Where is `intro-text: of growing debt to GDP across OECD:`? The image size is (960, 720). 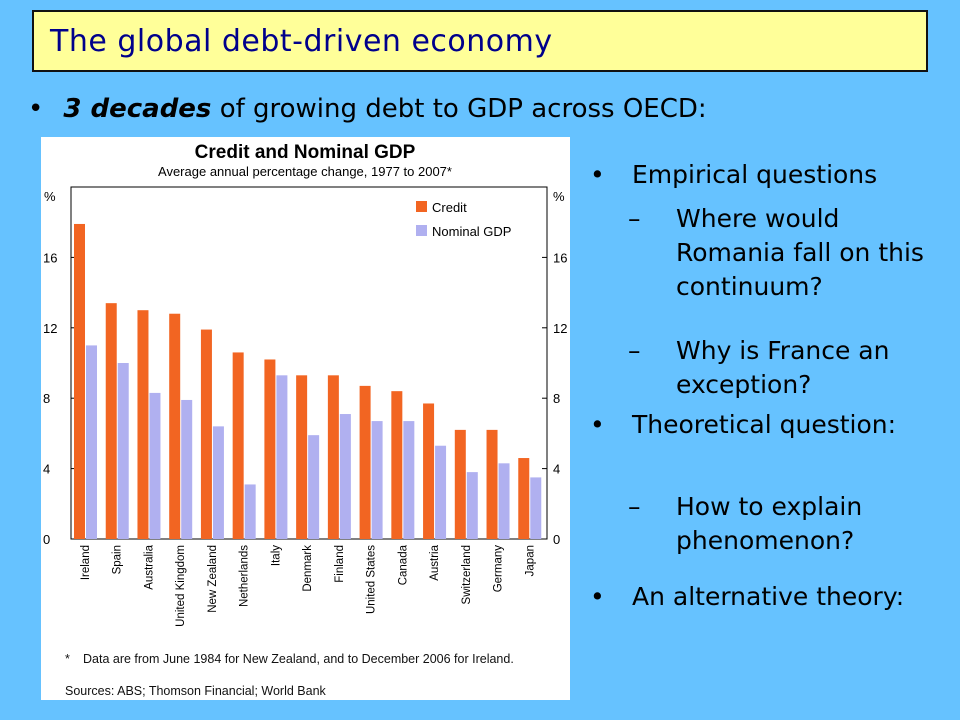 intro-text: of growing debt to GDP across OECD: is located at coordinates (463, 109).